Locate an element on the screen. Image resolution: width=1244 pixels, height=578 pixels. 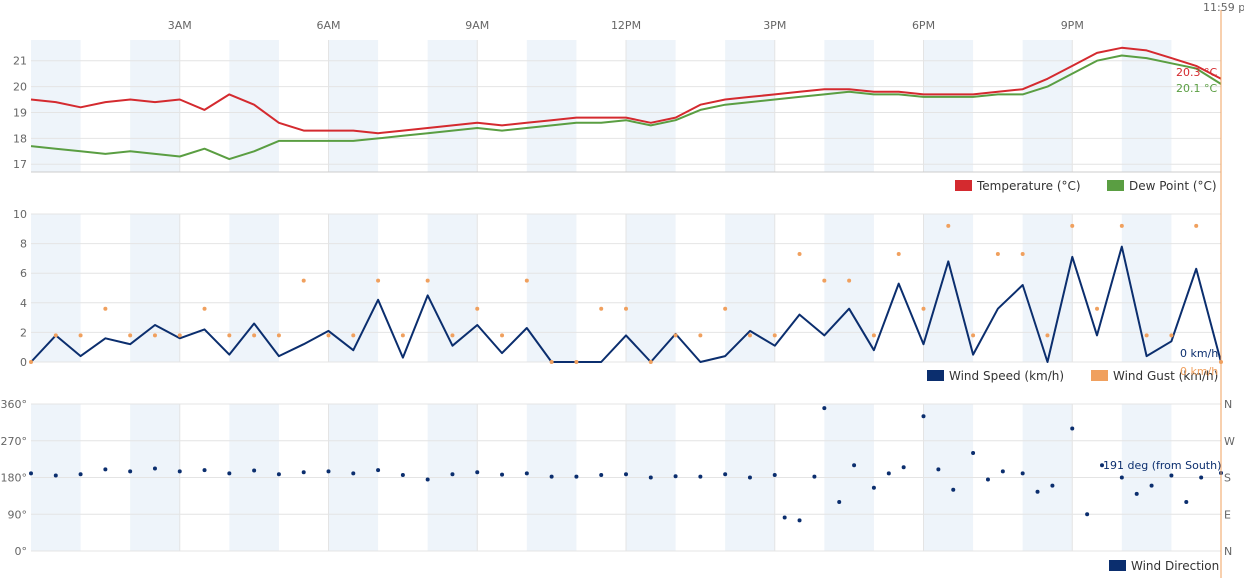
wind-direction-end-label: 191 deg (from South) is located at coordinates (1162, 465).